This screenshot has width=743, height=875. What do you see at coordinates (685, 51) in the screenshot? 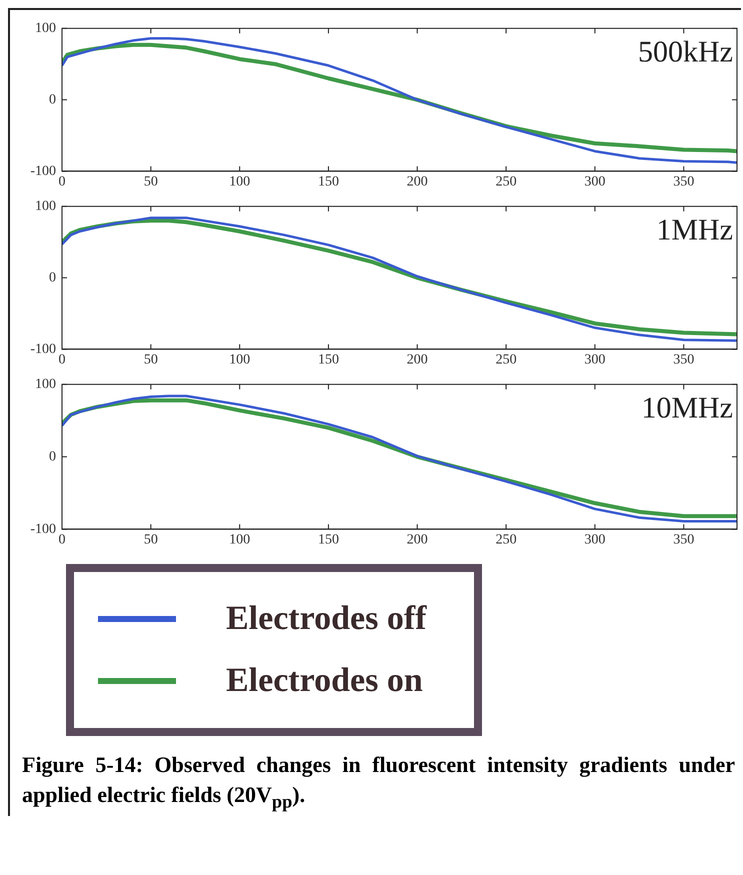
I see `chart-title: 500kHz` at bounding box center [685, 51].